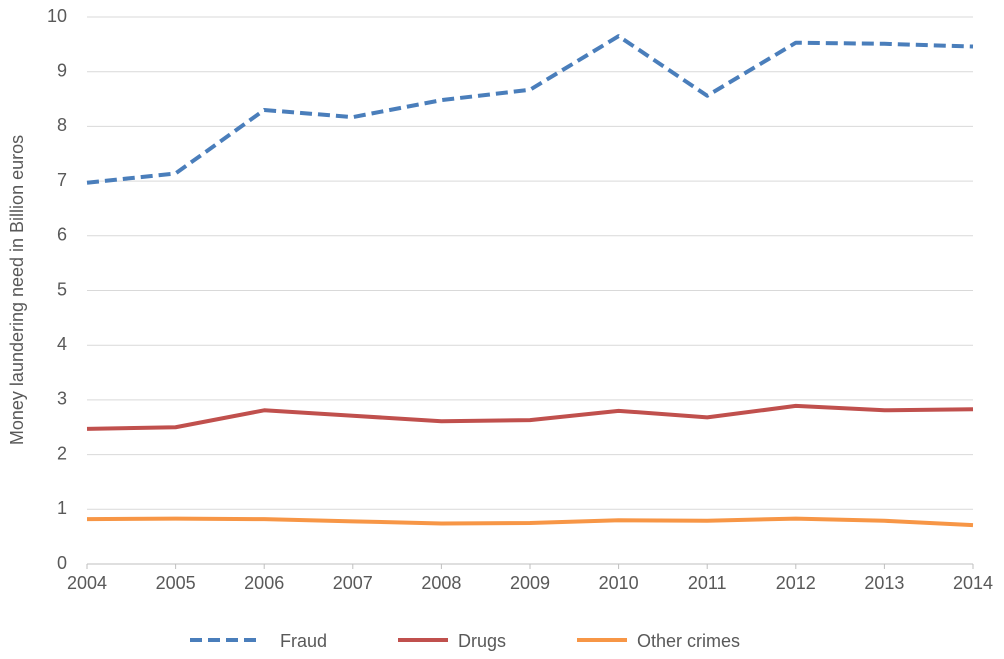 The image size is (1004, 659). I want to click on y-tick-label: 10, so click(57, 16).